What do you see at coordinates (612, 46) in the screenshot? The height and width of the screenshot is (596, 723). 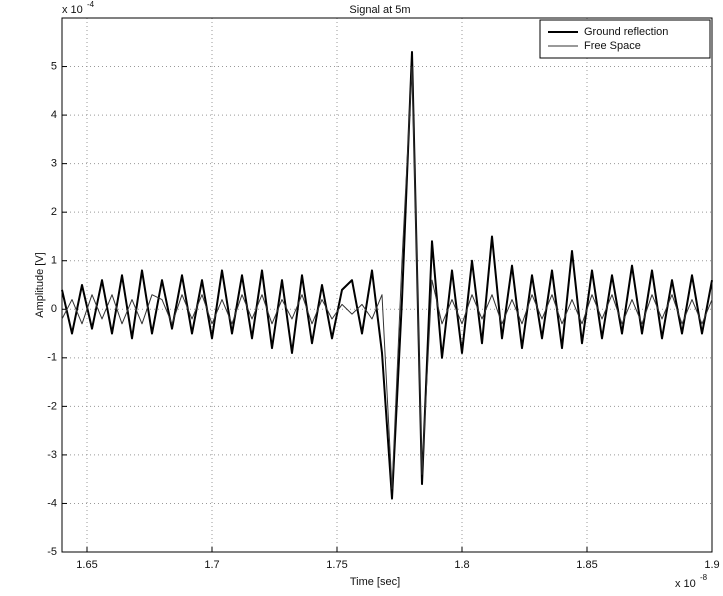 I see `legend-label: Free Space` at bounding box center [612, 46].